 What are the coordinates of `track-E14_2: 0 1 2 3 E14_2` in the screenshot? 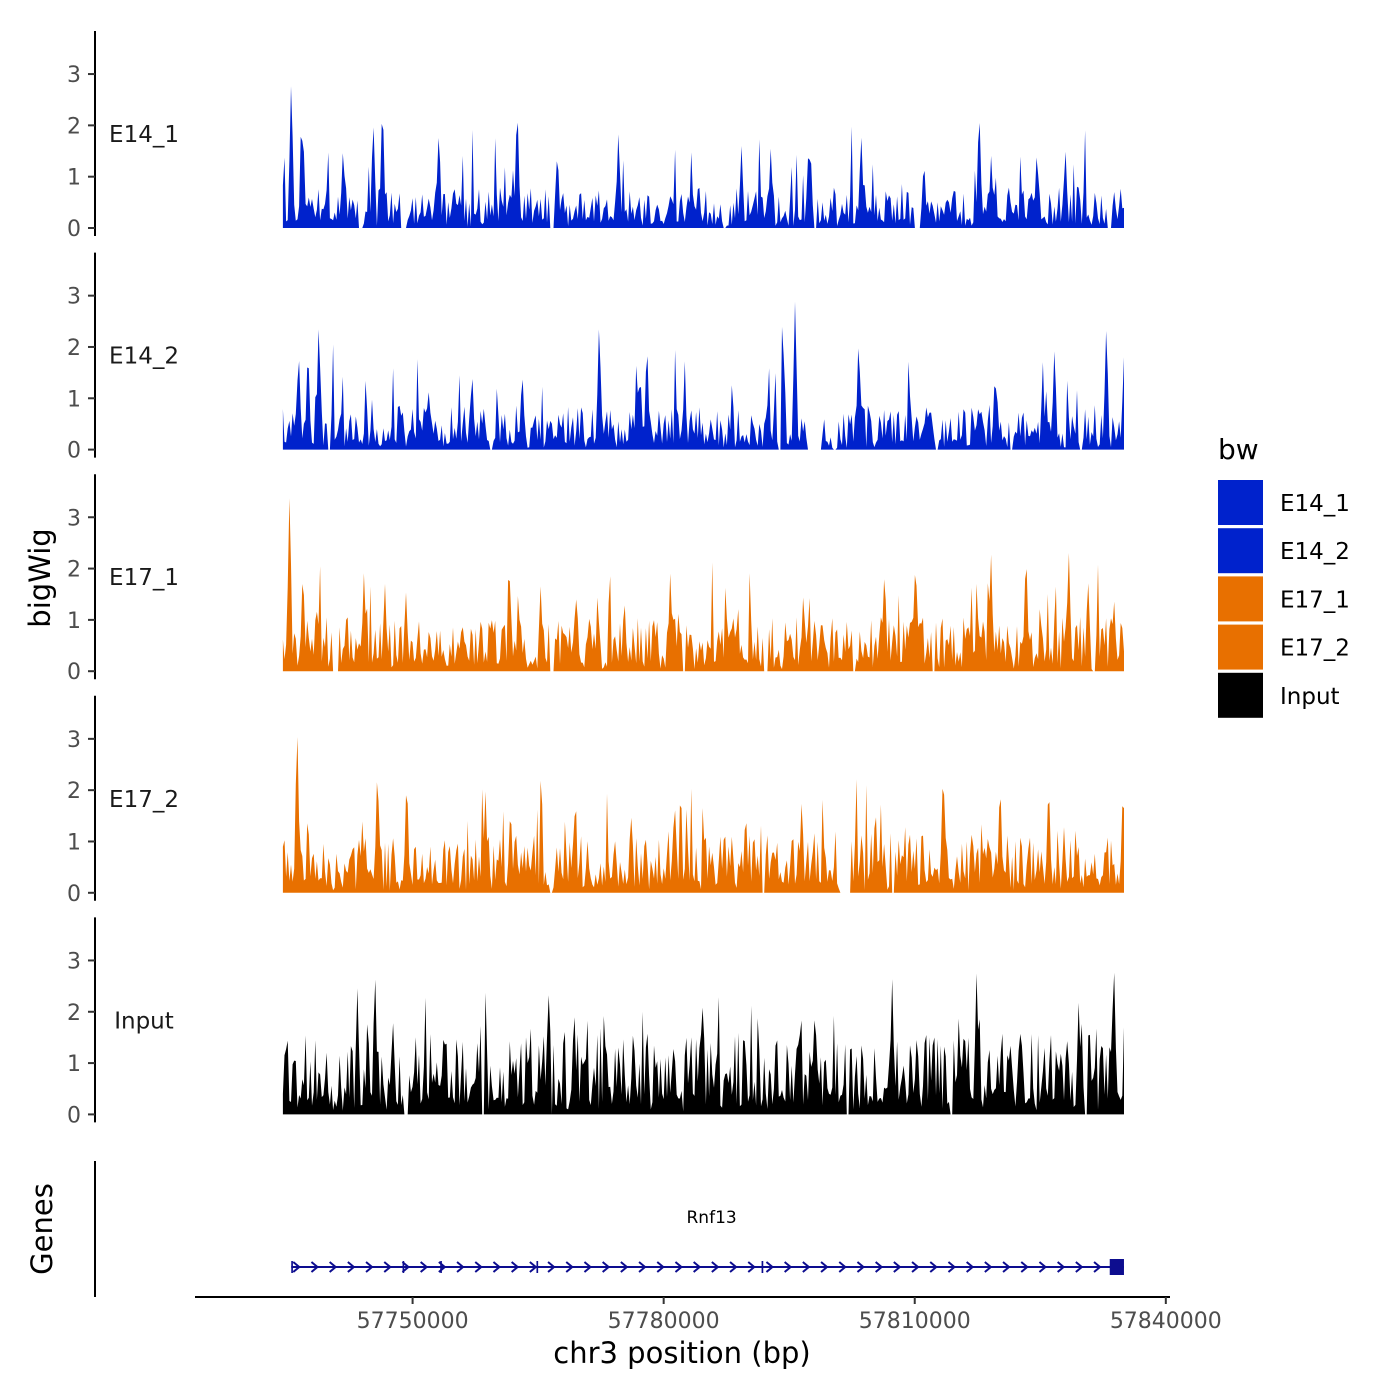 It's located at (595, 358).